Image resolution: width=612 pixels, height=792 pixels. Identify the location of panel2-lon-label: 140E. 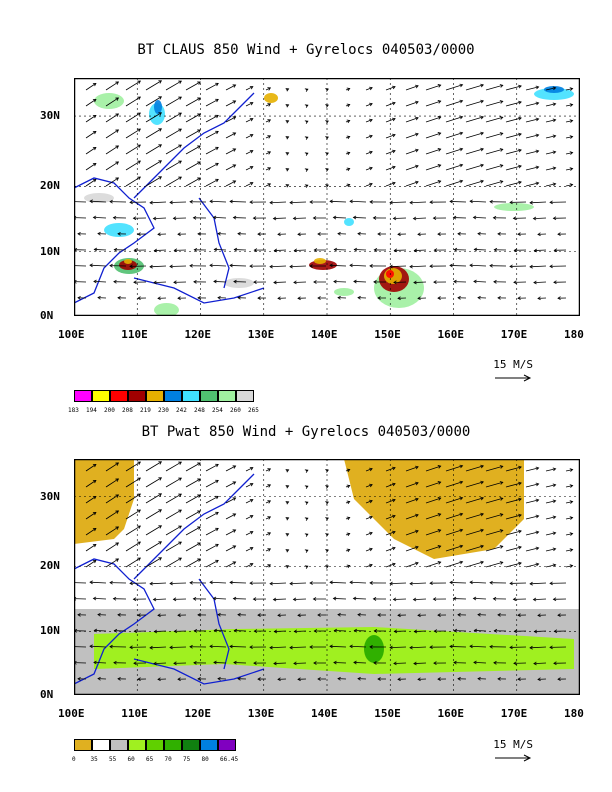
(324, 713).